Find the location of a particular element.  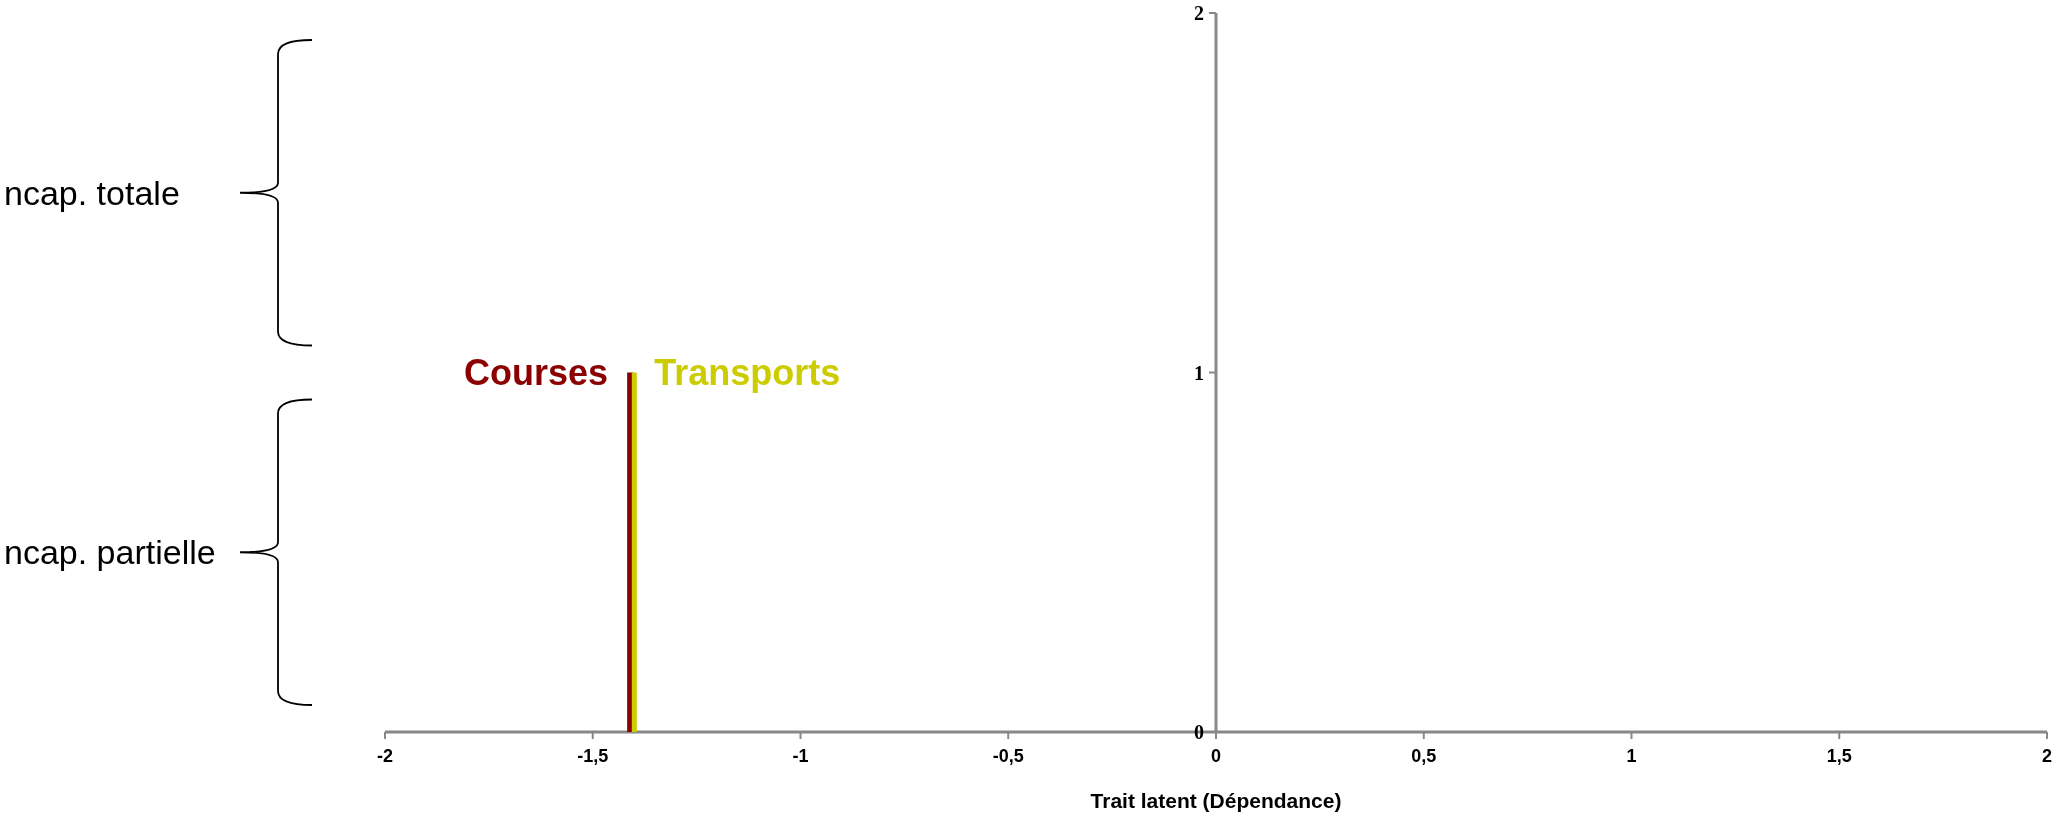

y-tick-label: 2 is located at coordinates (1199, 13).